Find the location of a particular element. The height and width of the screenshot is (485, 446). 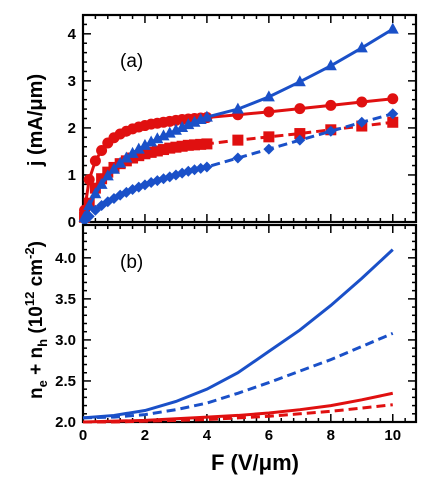

panel-a-y-tick-label: 2 is located at coordinates (72, 128).